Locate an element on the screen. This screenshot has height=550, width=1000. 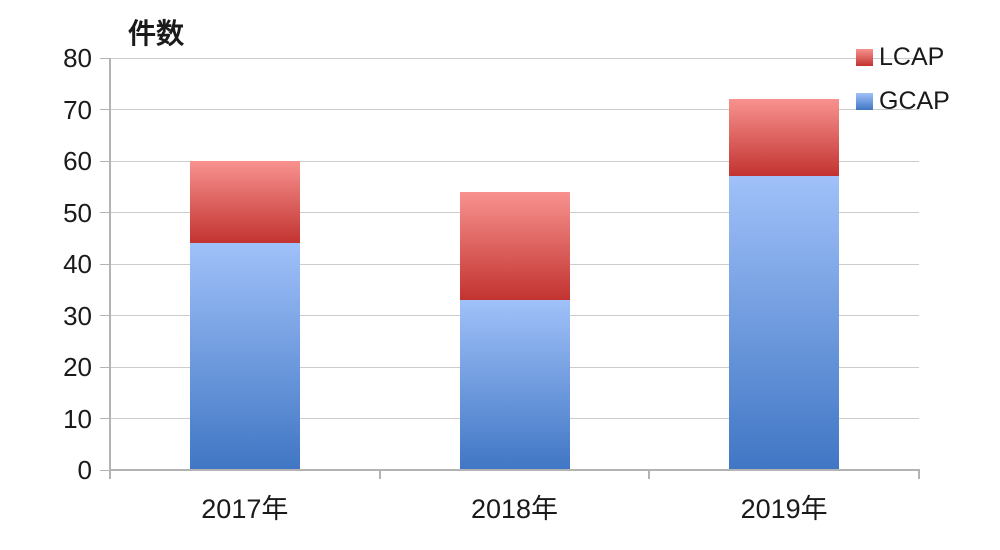
y-tick-label: 80 is located at coordinates (77, 58).